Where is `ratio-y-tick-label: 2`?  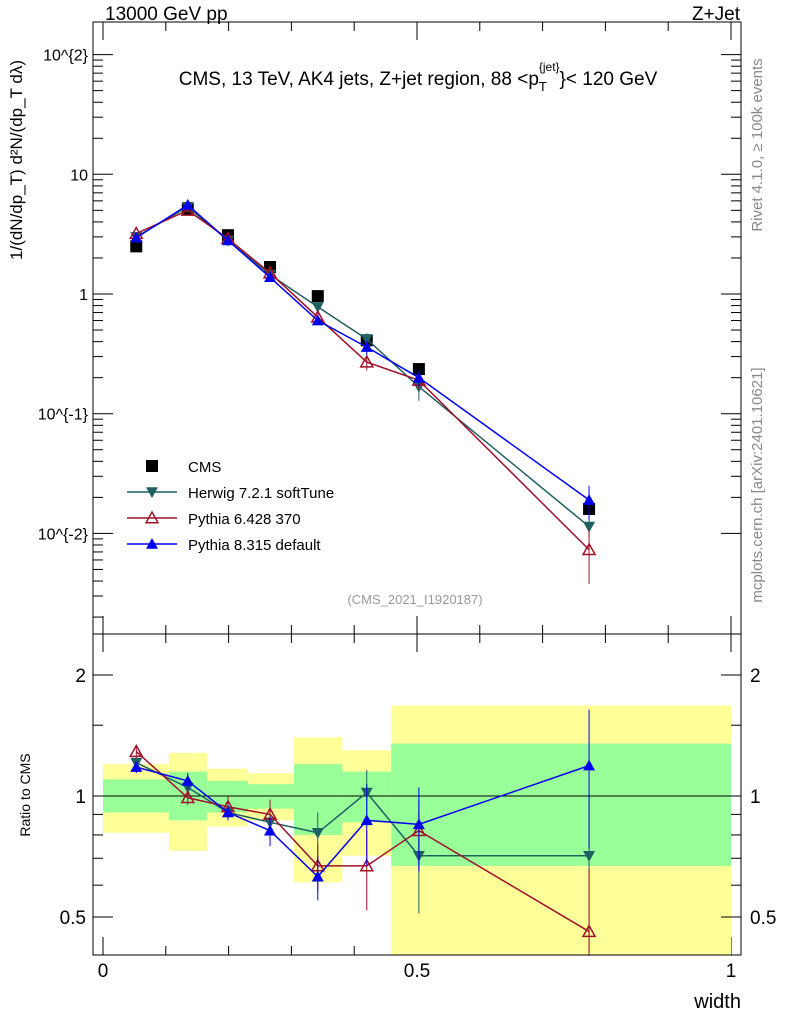
ratio-y-tick-label: 2 is located at coordinates (80, 676).